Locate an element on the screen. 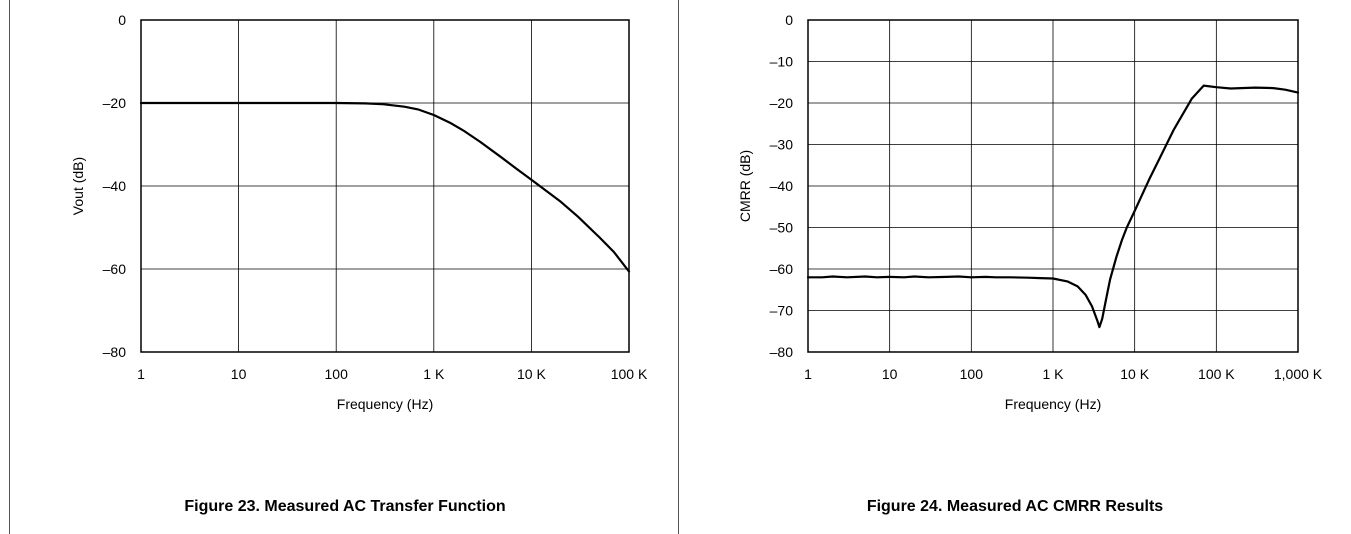  figure-23-caption: Figure 23. Measured AC Transfer Function is located at coordinates (345, 506).